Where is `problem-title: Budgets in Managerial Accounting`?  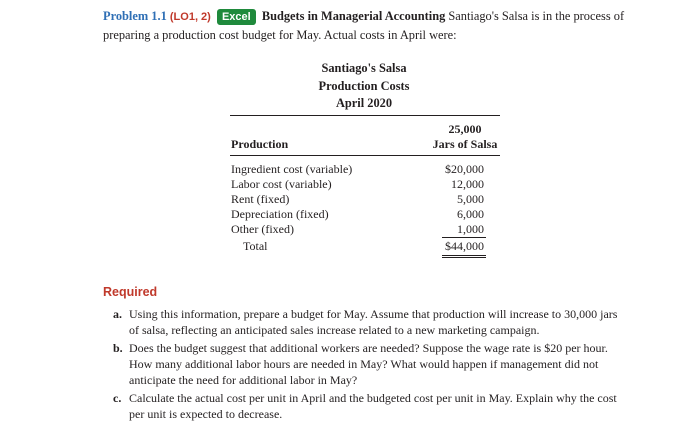
problem-title: Budgets in Managerial Accounting is located at coordinates (353, 16).